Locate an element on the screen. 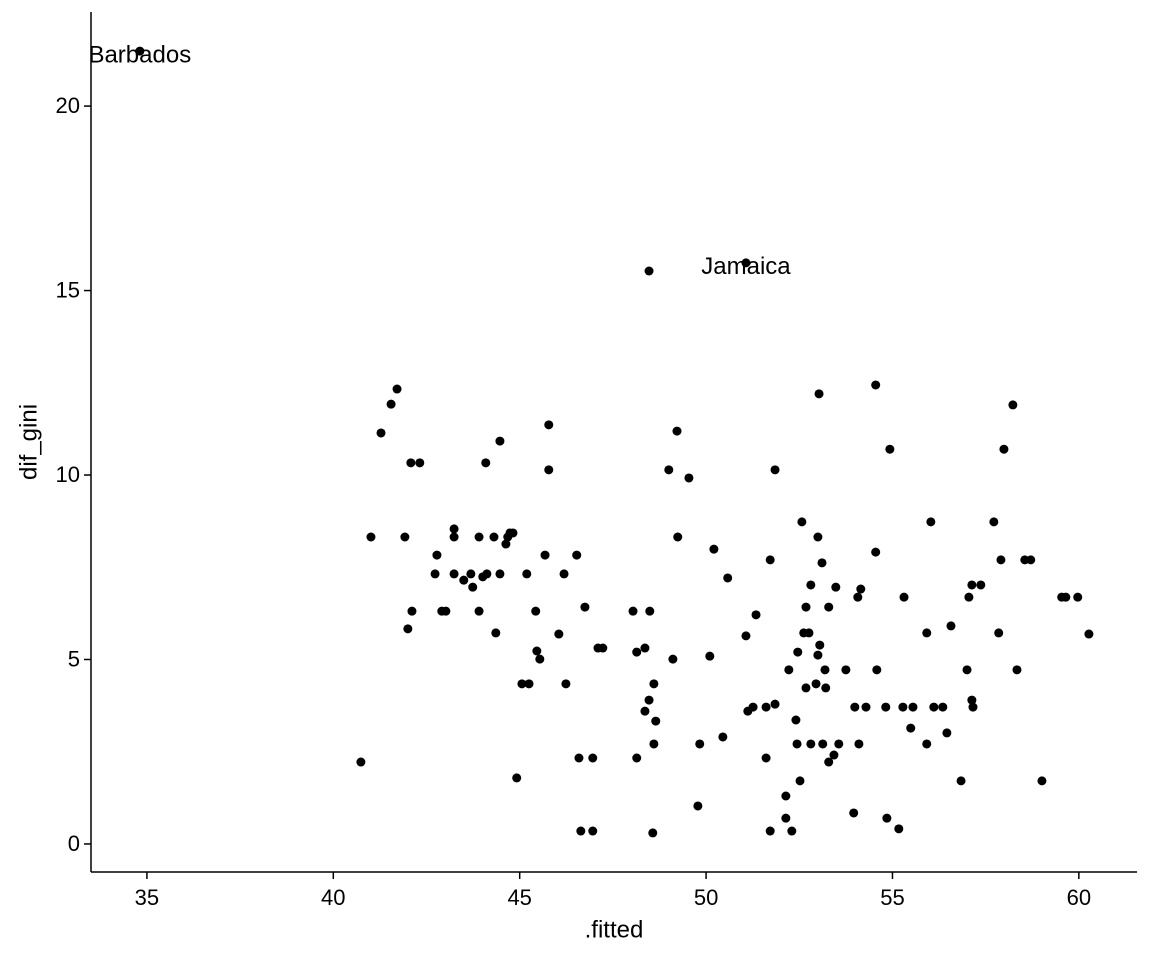 This screenshot has width=1152, height=960. y-tick-label: 5 is located at coordinates (74, 658).